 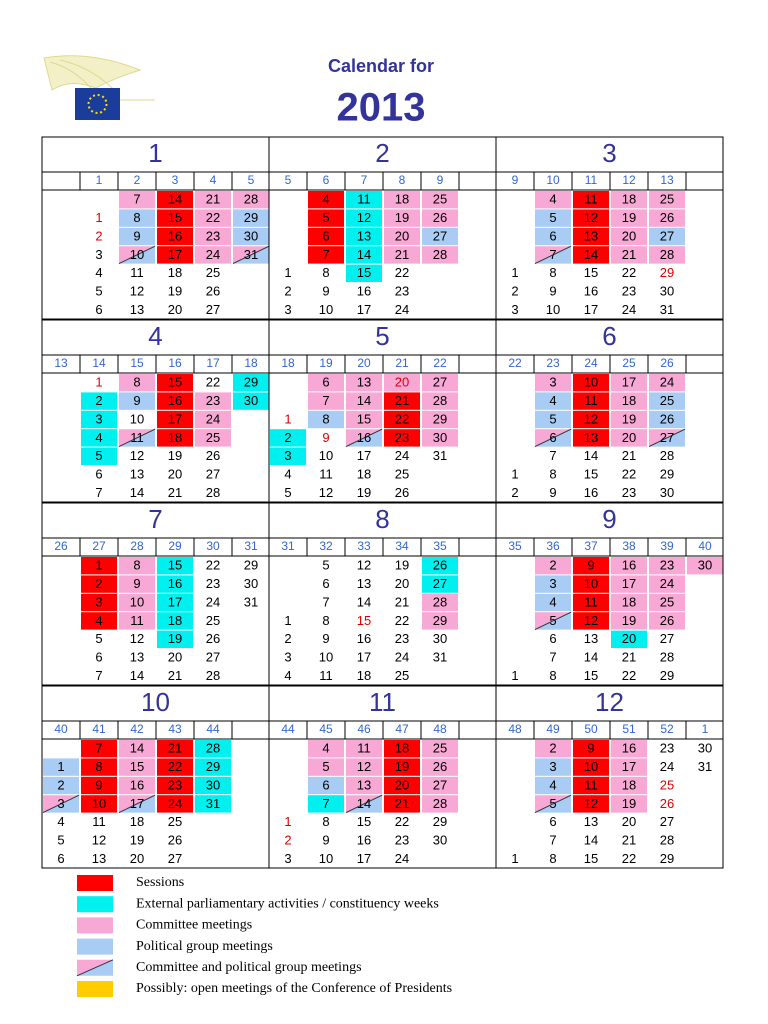 I want to click on month-number: 12, so click(x=609, y=702).